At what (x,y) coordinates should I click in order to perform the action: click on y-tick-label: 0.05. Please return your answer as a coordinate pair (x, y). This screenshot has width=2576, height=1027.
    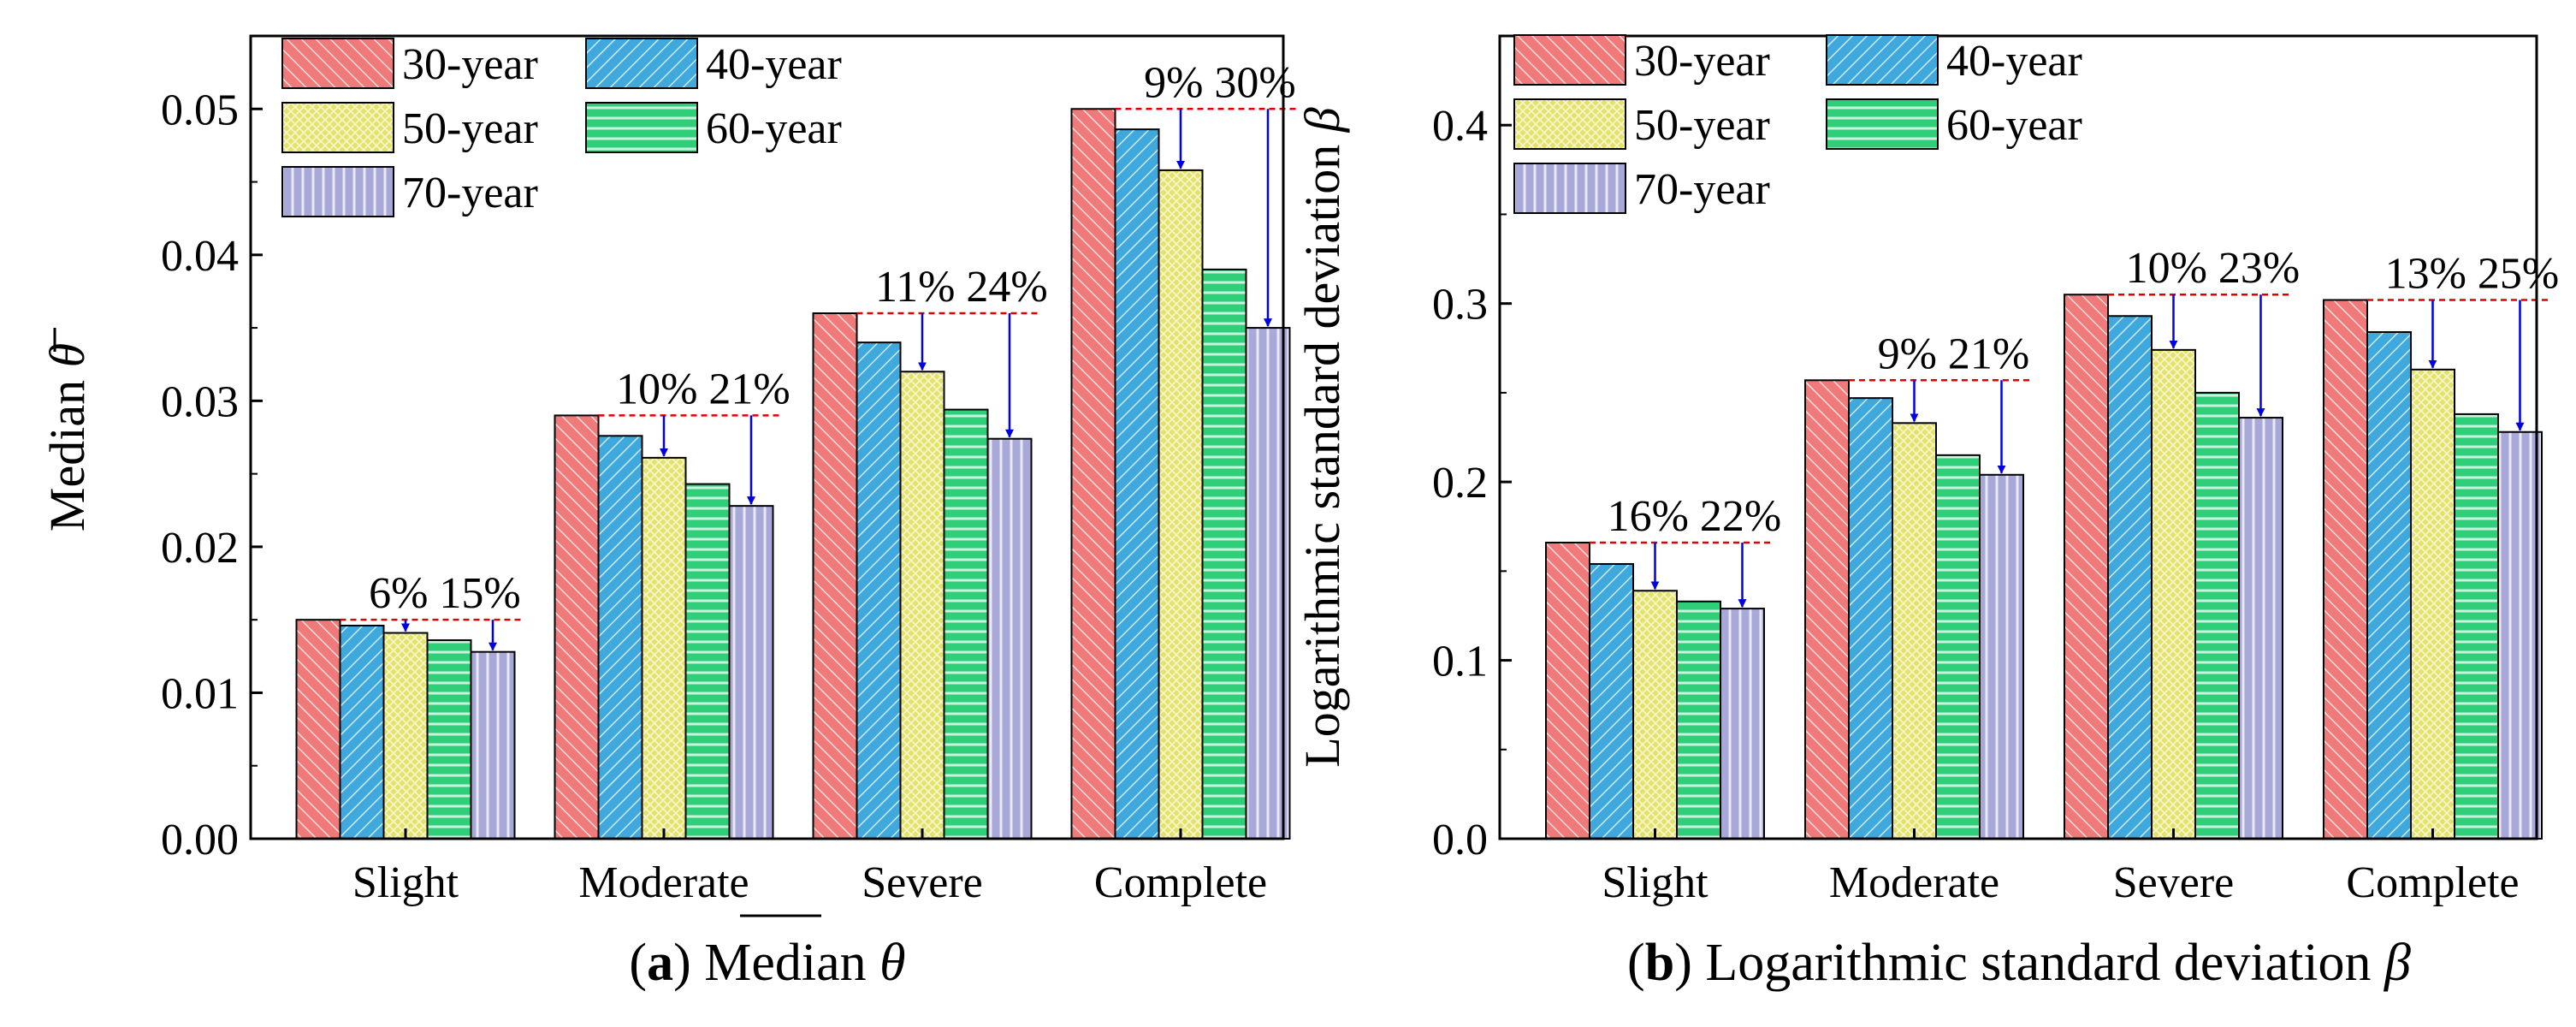
    Looking at the image, I should click on (200, 110).